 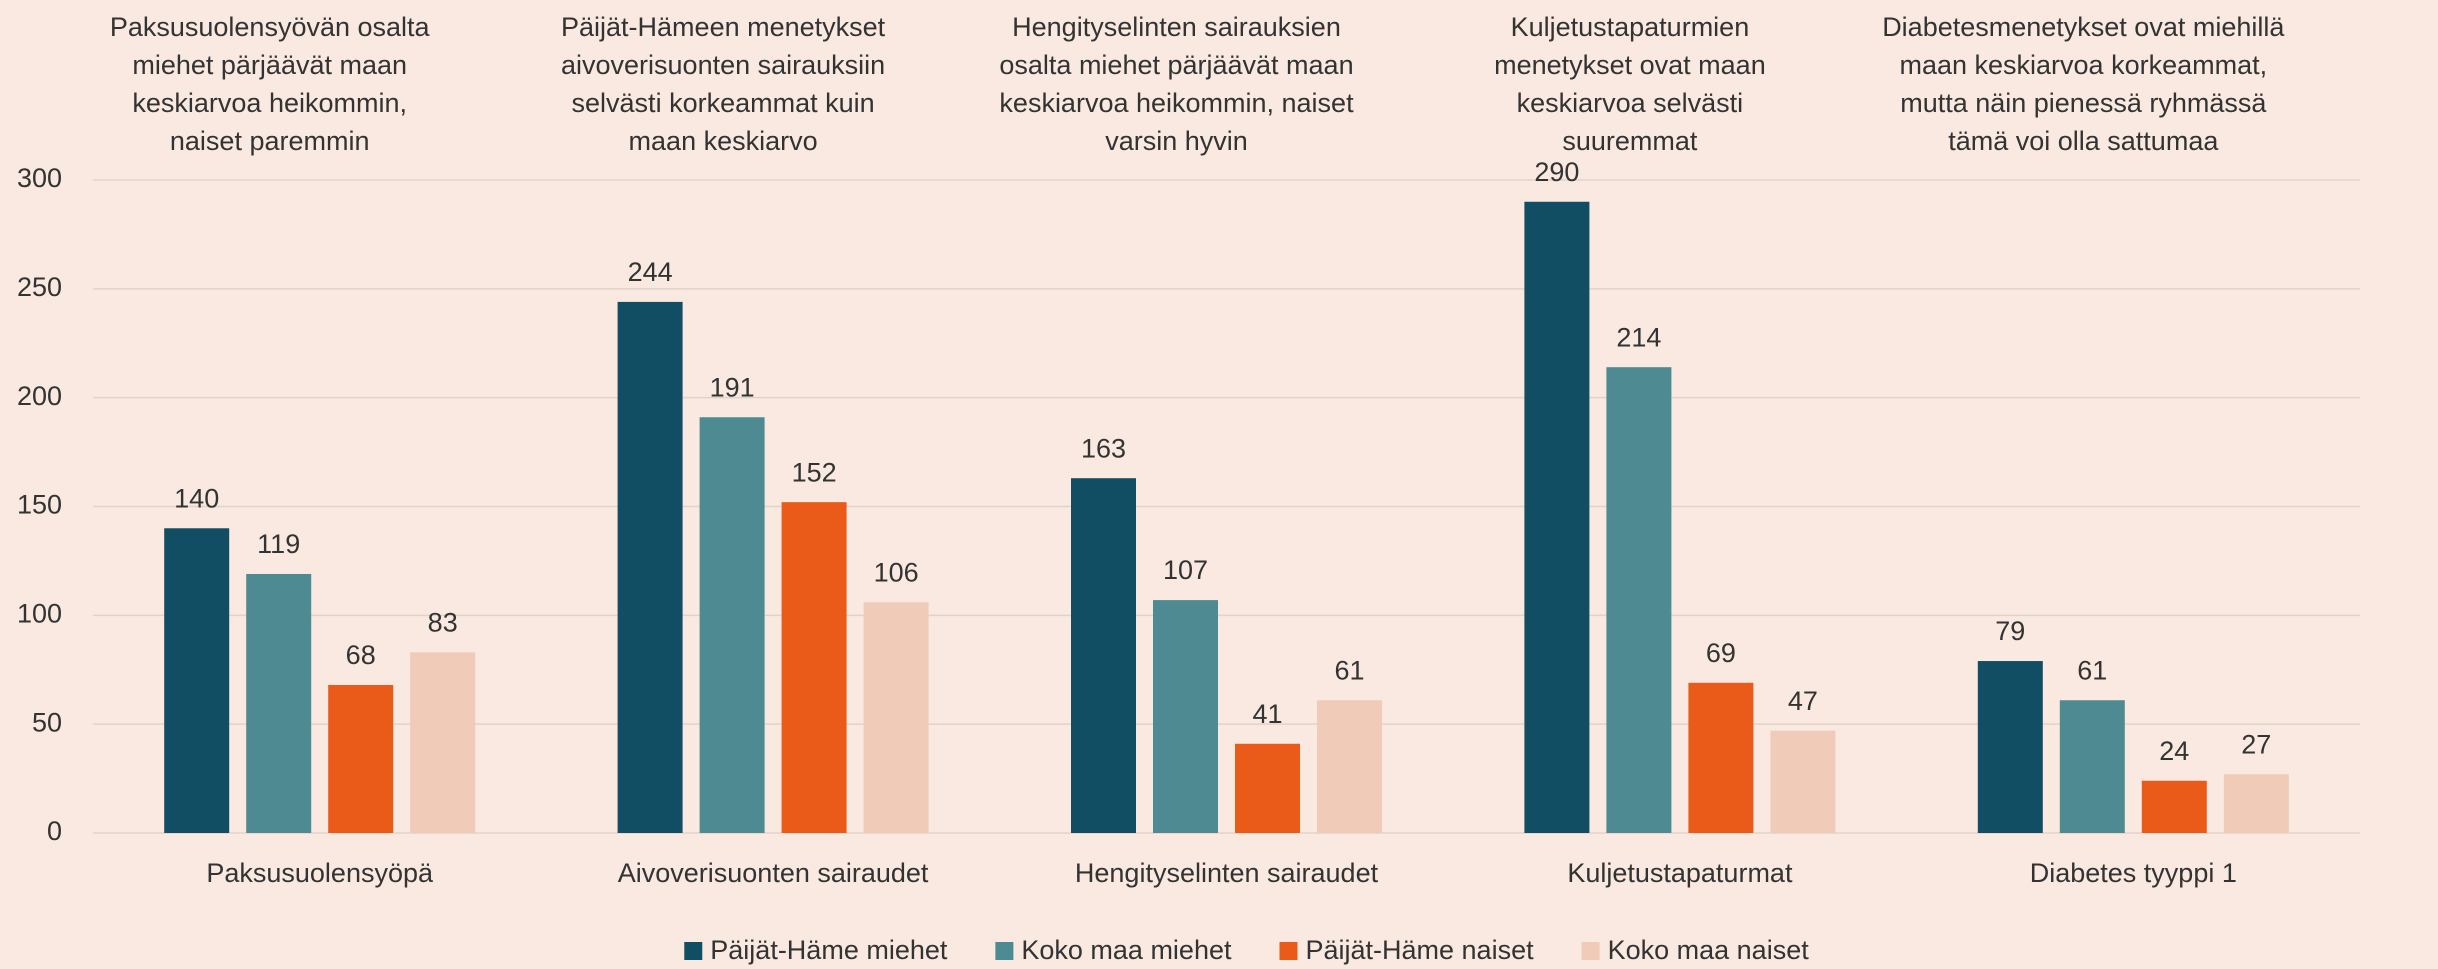 What do you see at coordinates (443, 622) in the screenshot?
I see `value-label: 83` at bounding box center [443, 622].